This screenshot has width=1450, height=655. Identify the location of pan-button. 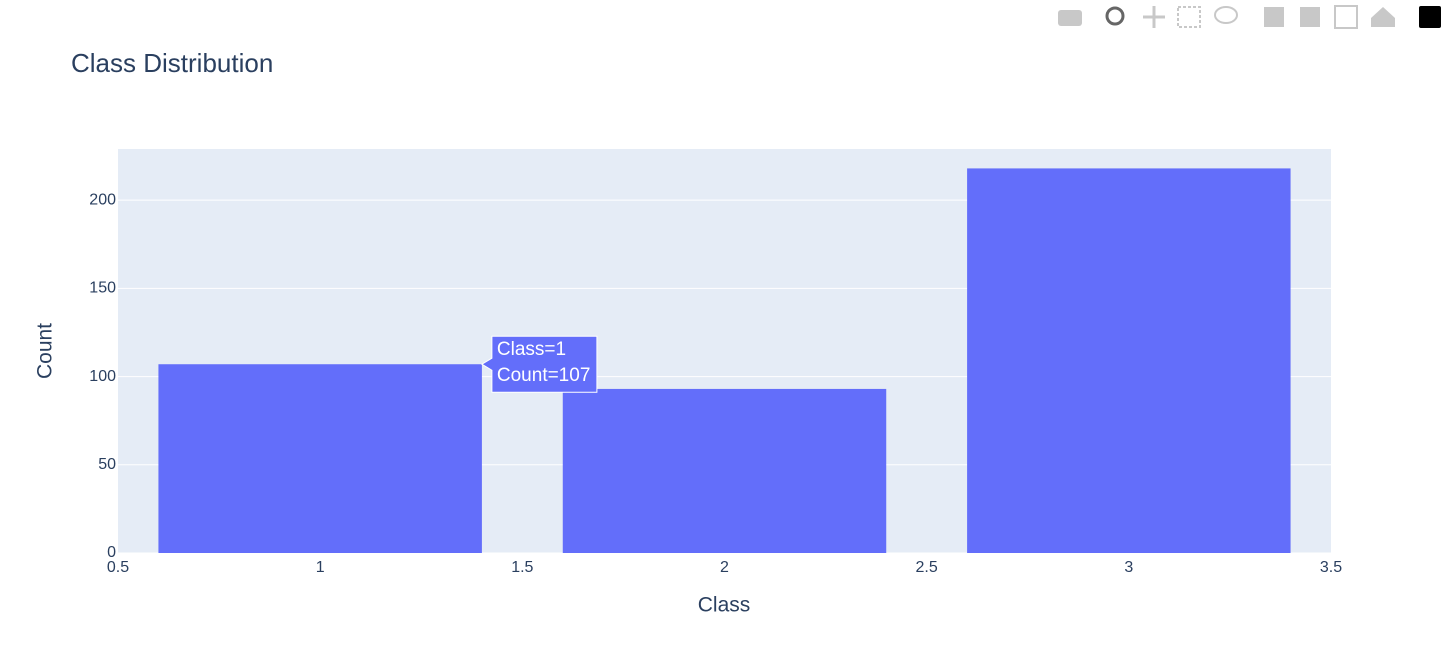
(1154, 17).